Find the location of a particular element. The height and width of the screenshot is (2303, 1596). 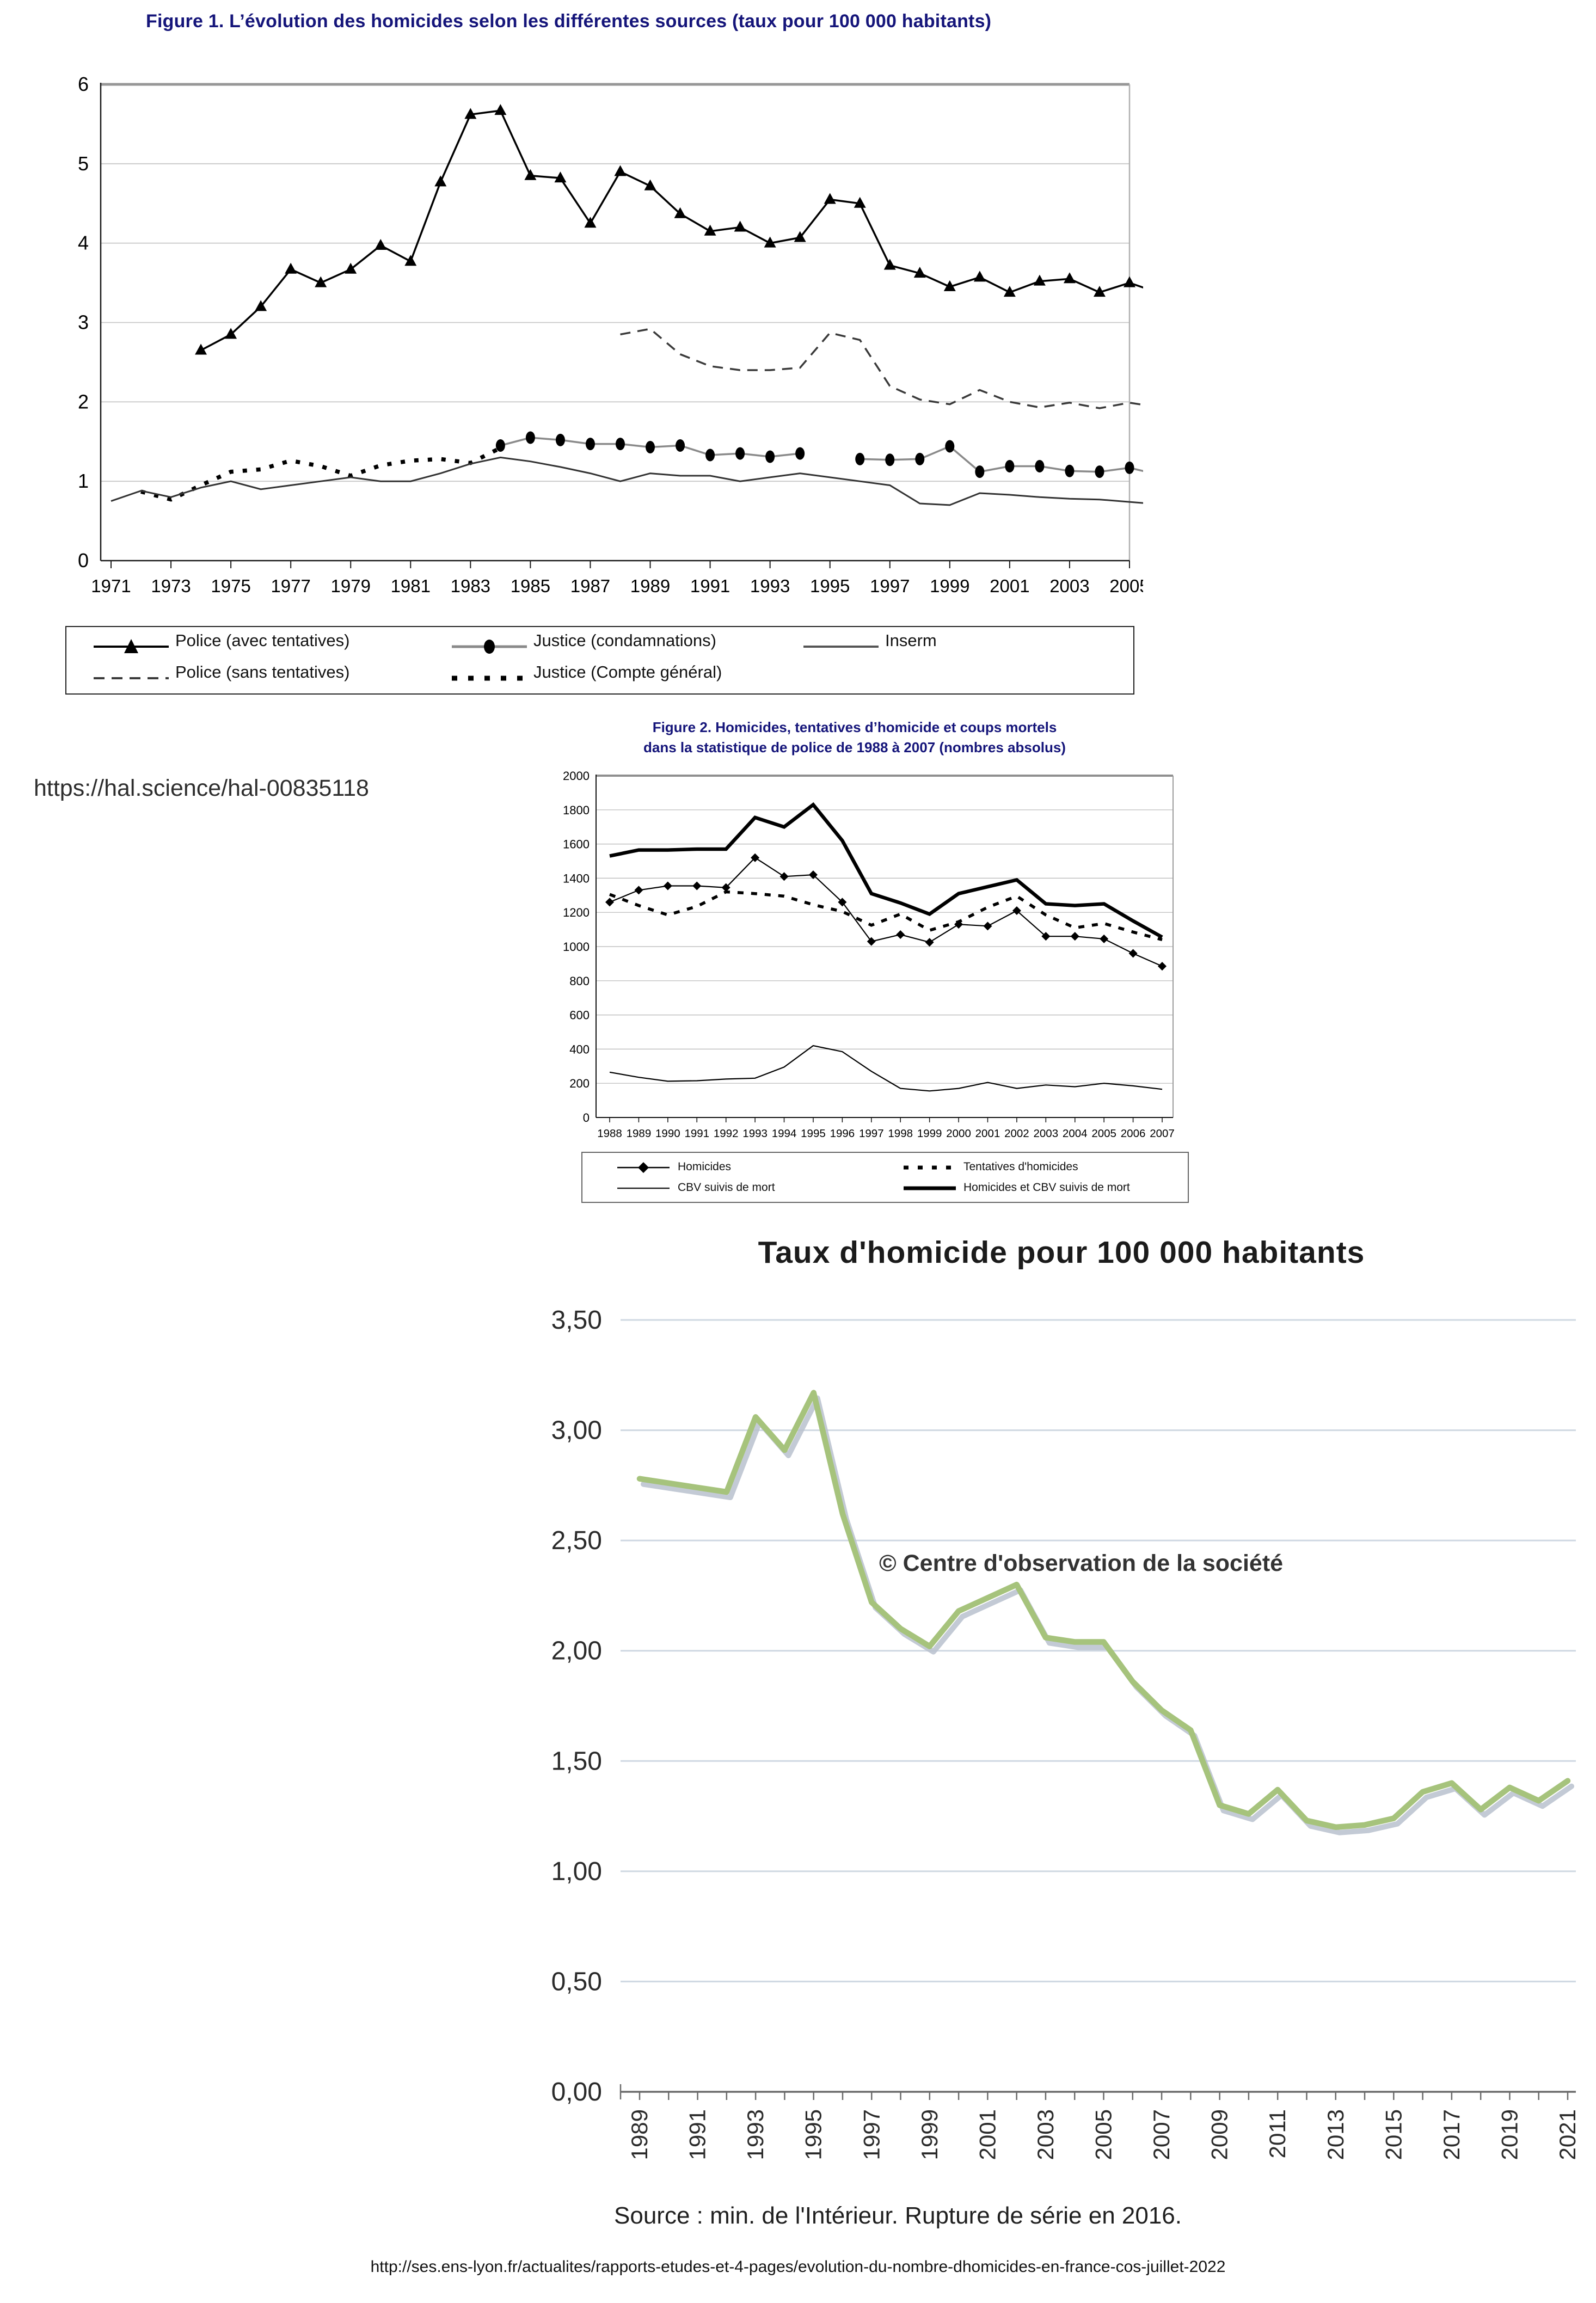

svg-text: 1975 is located at coordinates (230, 586).